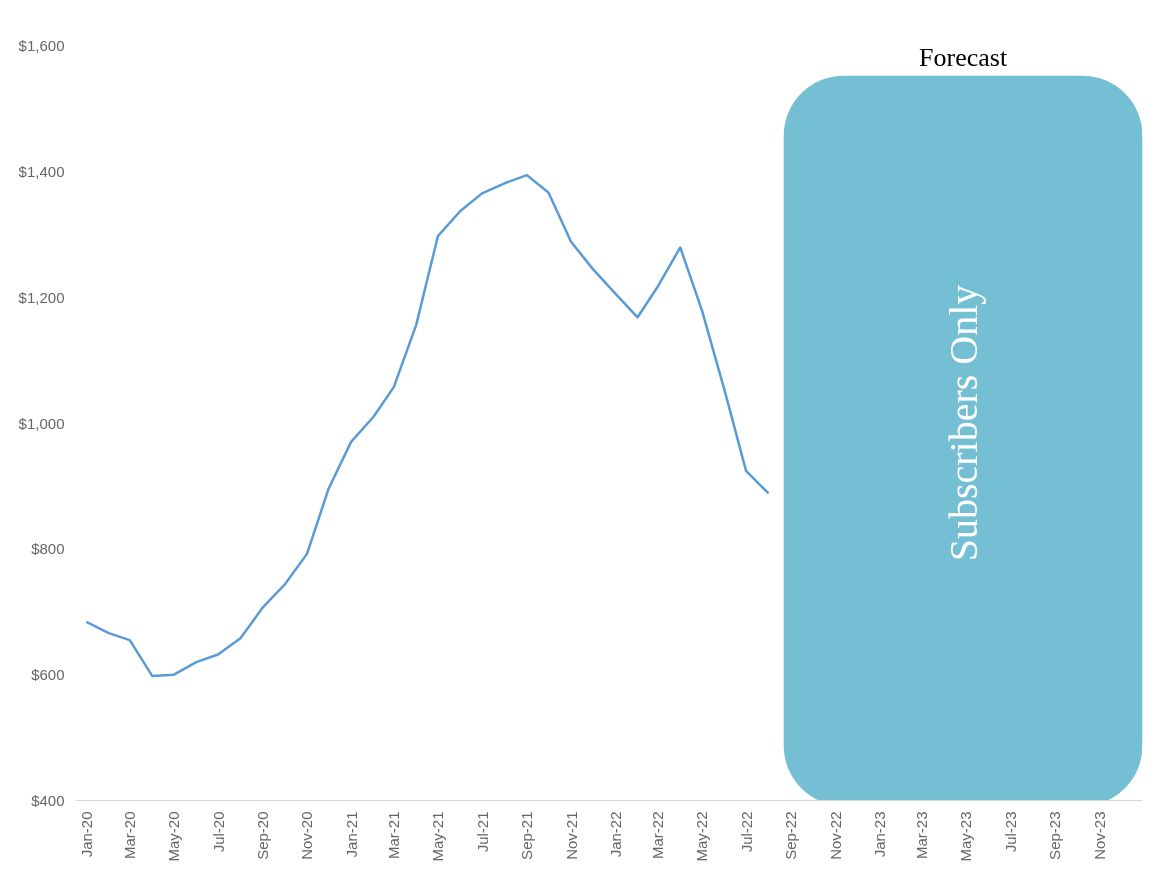 The image size is (1155, 891). I want to click on x-tick-label: Jan-22, so click(615, 834).